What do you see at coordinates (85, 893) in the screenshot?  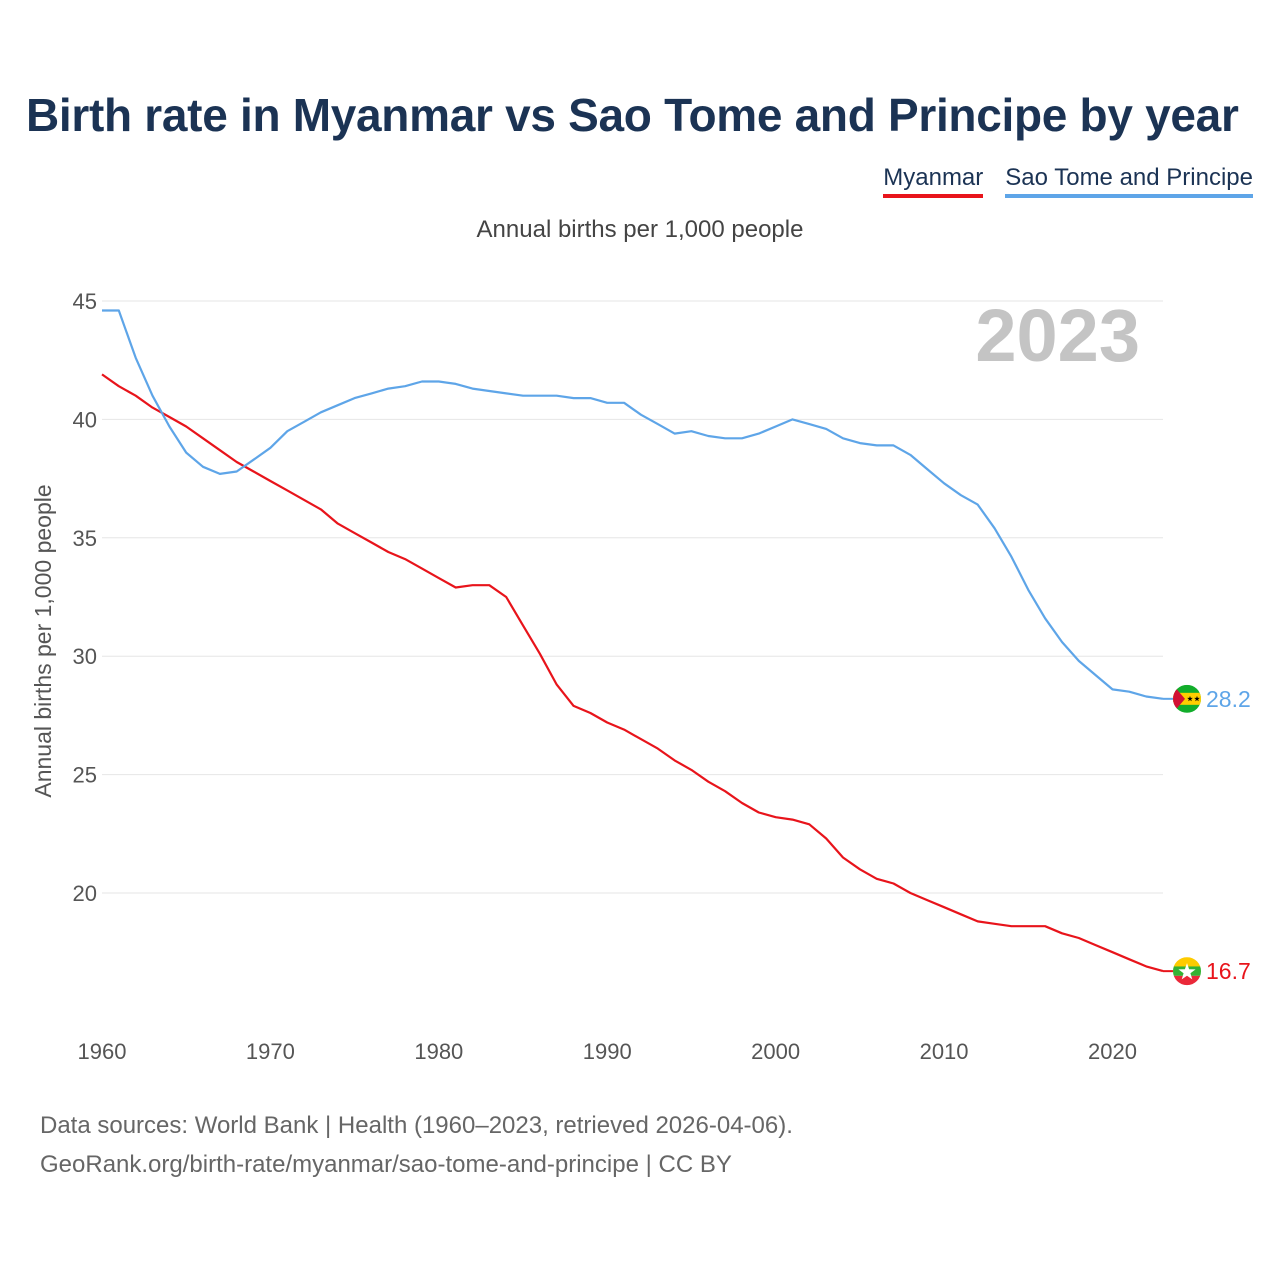 I see `y-tick-label: 20` at bounding box center [85, 893].